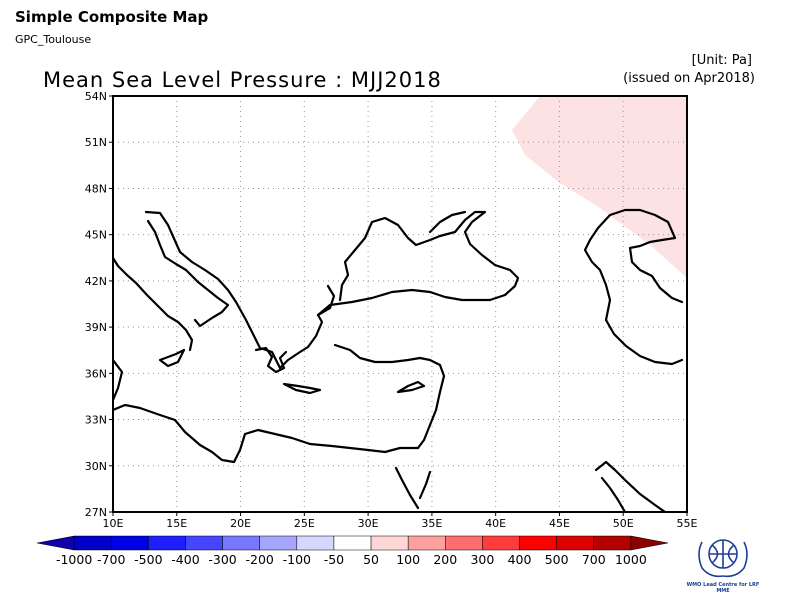 Image resolution: width=800 pixels, height=600 pixels. Describe the element at coordinates (172, 358) in the screenshot. I see `coastline-sicily` at that location.